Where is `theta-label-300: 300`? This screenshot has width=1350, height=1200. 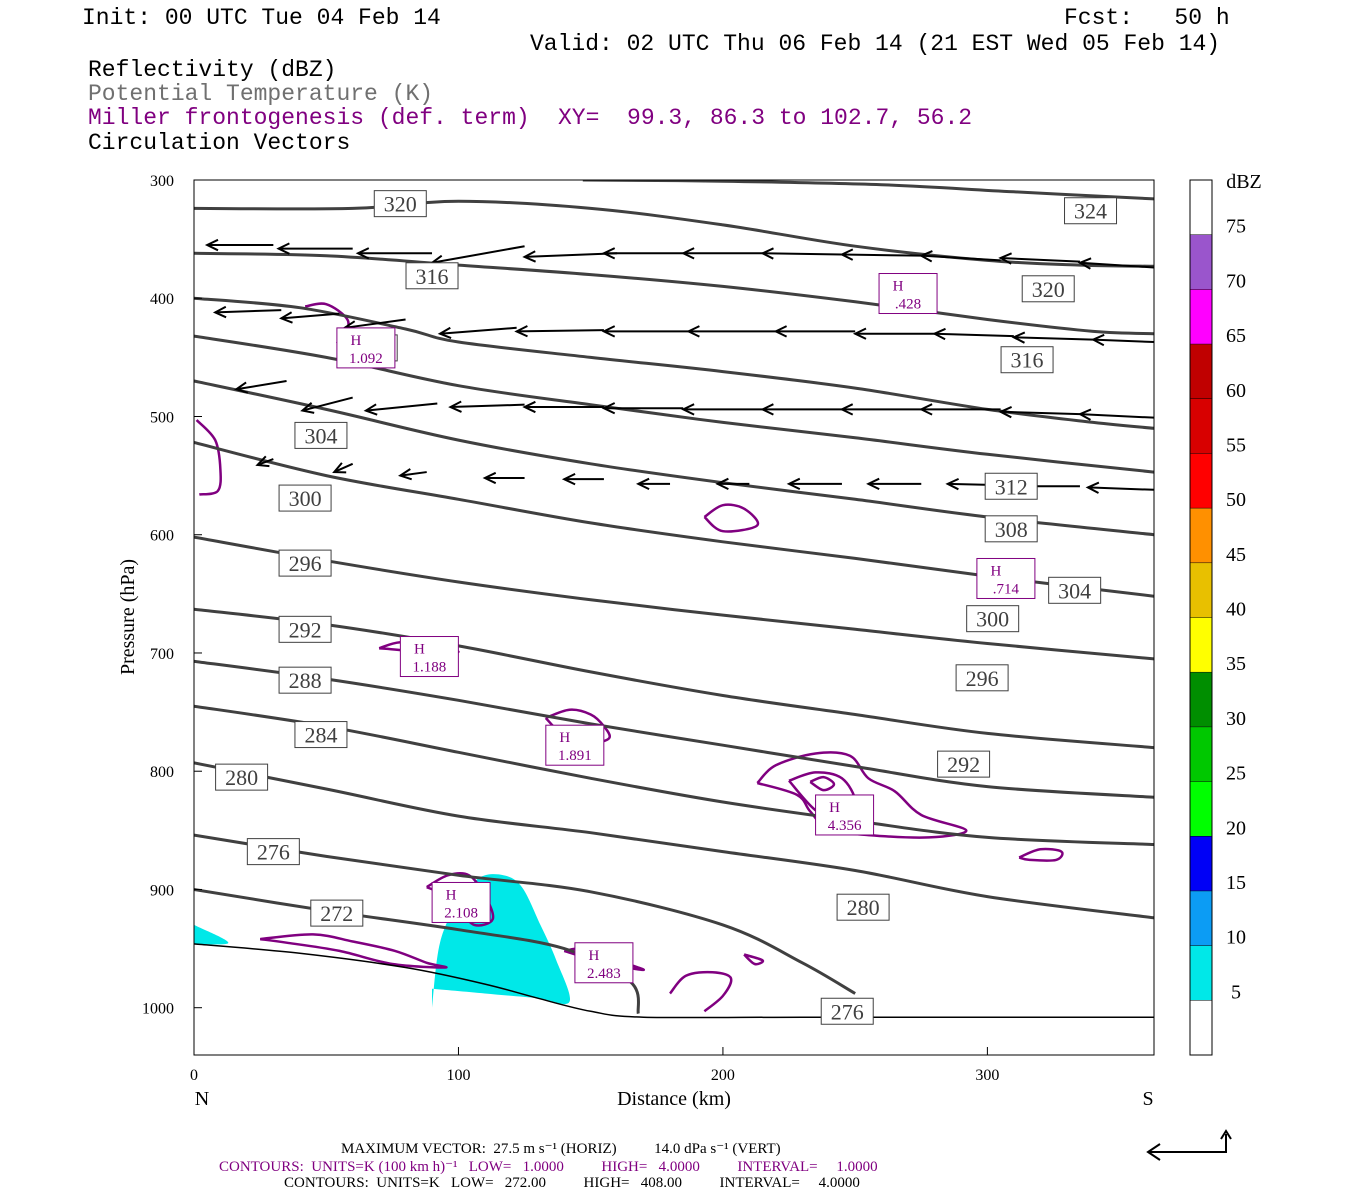 theta-label-300: 300 is located at coordinates (305, 498).